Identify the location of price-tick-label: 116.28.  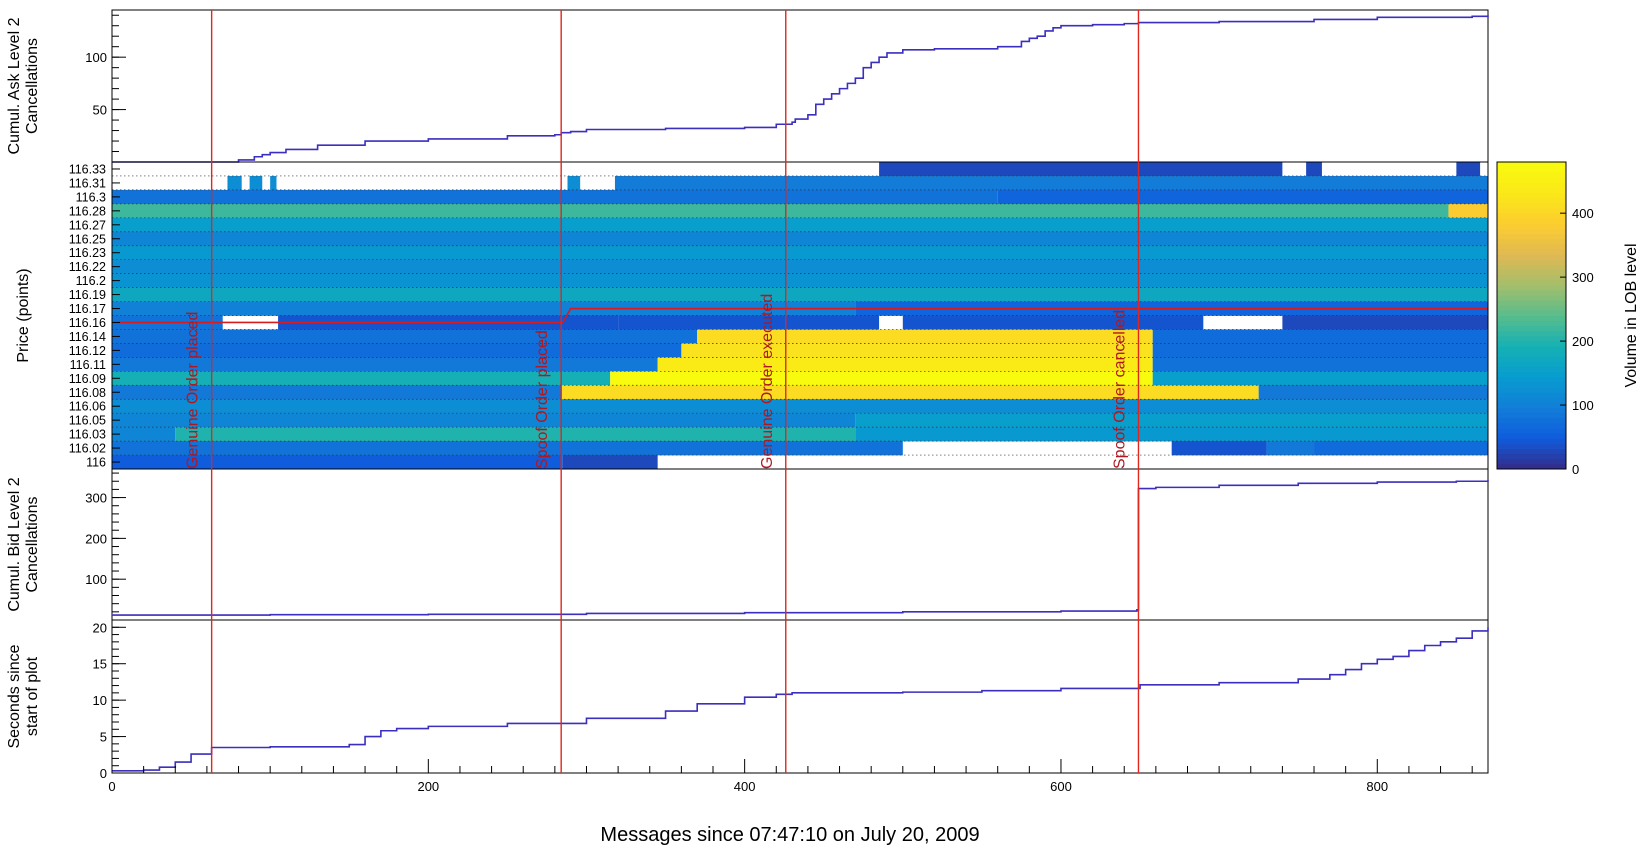
(87, 211).